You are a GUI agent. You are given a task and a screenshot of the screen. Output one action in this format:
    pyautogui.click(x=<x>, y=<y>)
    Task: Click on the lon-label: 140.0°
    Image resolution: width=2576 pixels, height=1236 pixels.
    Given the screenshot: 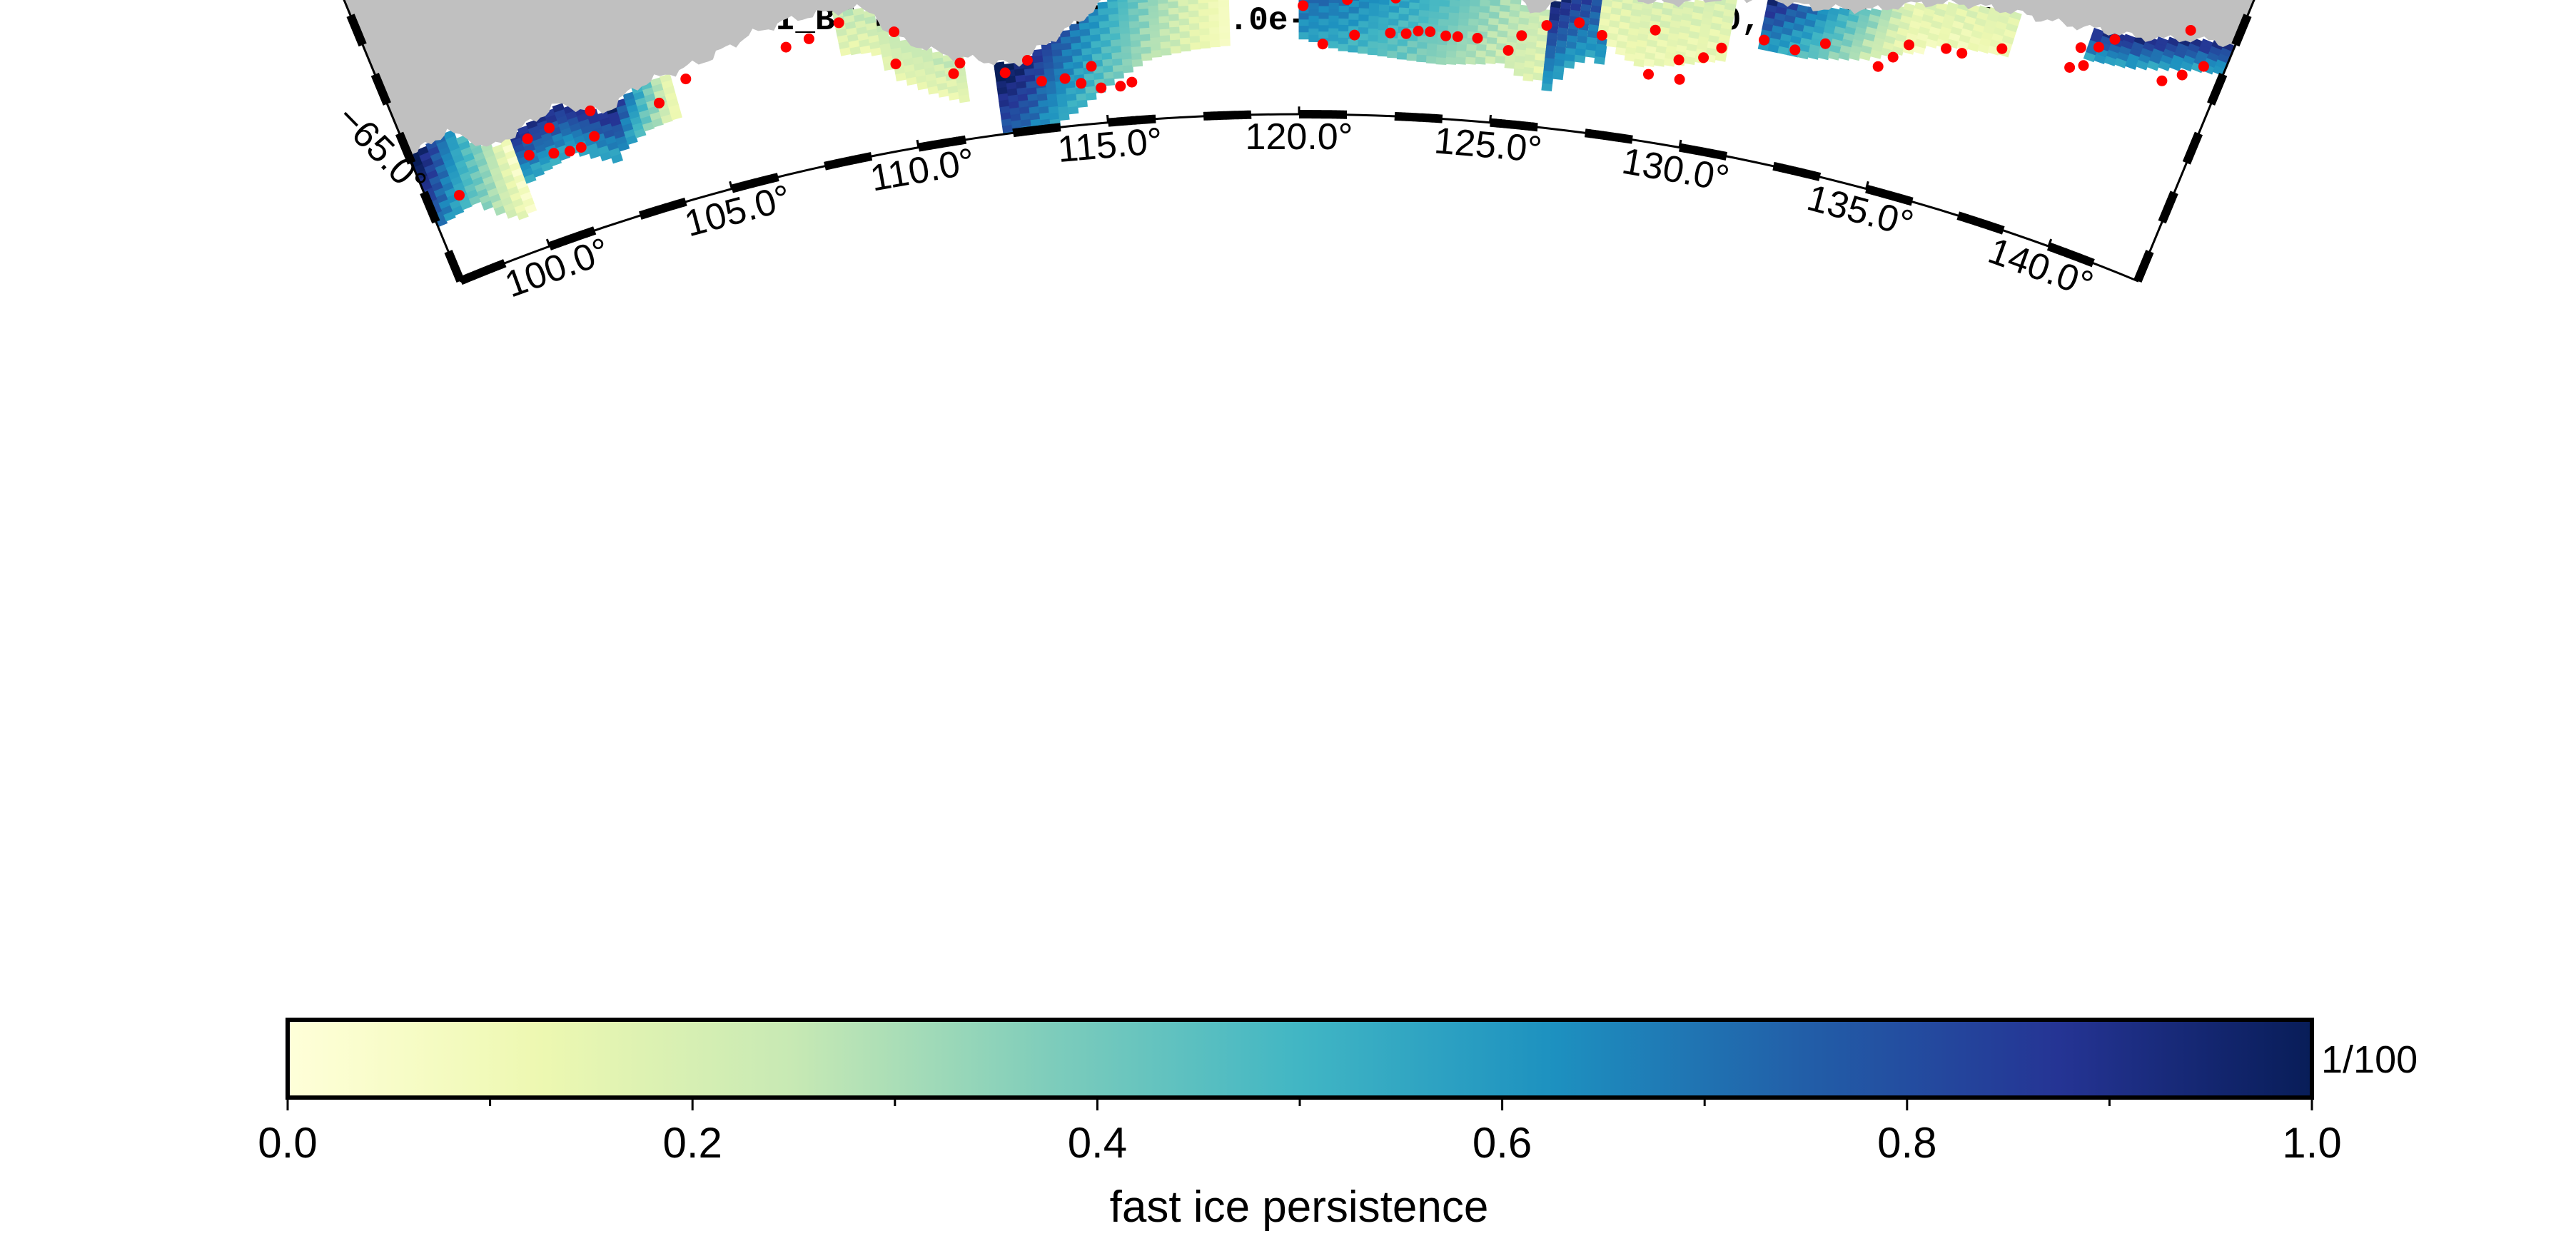 What is the action you would take?
    pyautogui.click(x=2040, y=267)
    